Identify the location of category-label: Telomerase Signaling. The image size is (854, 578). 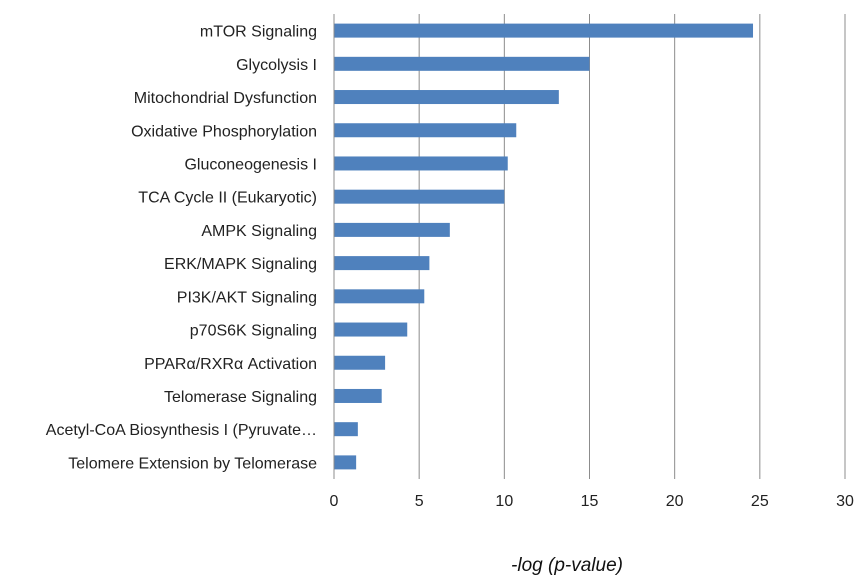
(240, 397).